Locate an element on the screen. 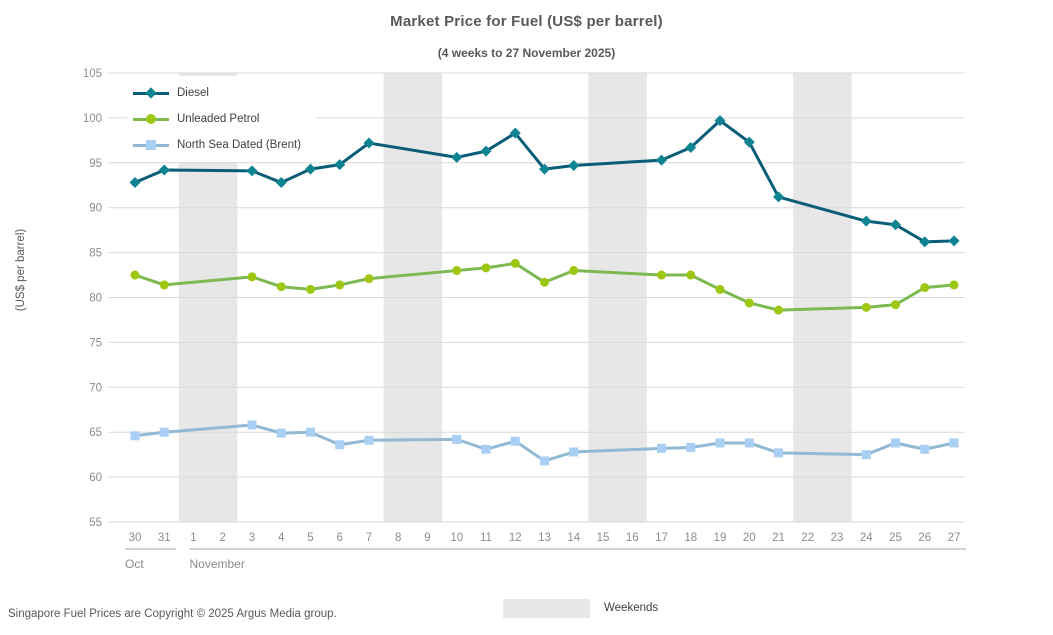  y-tick-label: 105 is located at coordinates (92, 74).